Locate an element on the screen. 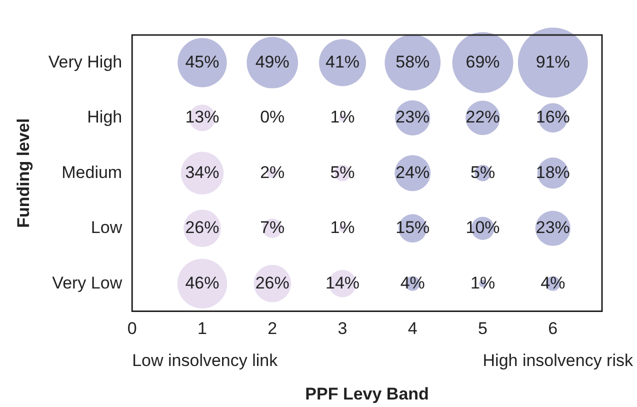 Image resolution: width=637 pixels, height=407 pixels. data-label: 13% is located at coordinates (202, 117).